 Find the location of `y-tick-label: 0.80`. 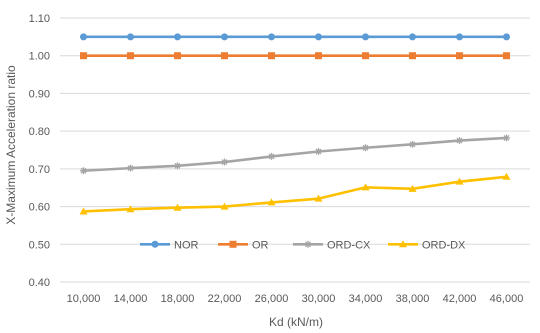

y-tick-label: 0.80 is located at coordinates (39, 132).